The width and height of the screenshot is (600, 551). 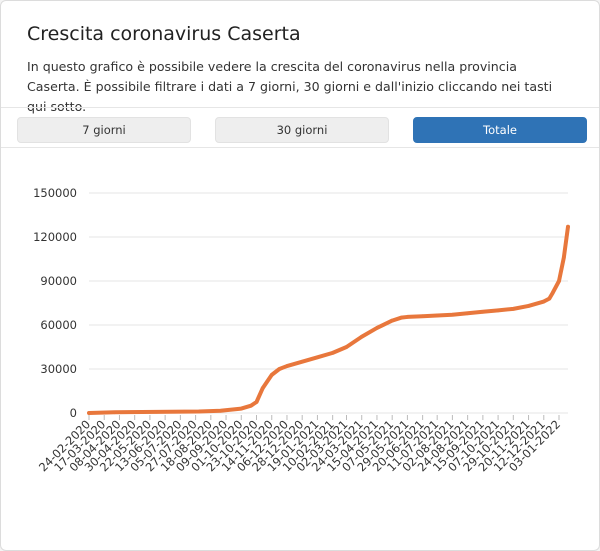 What do you see at coordinates (58, 325) in the screenshot?
I see `y-tick-label: 60000` at bounding box center [58, 325].